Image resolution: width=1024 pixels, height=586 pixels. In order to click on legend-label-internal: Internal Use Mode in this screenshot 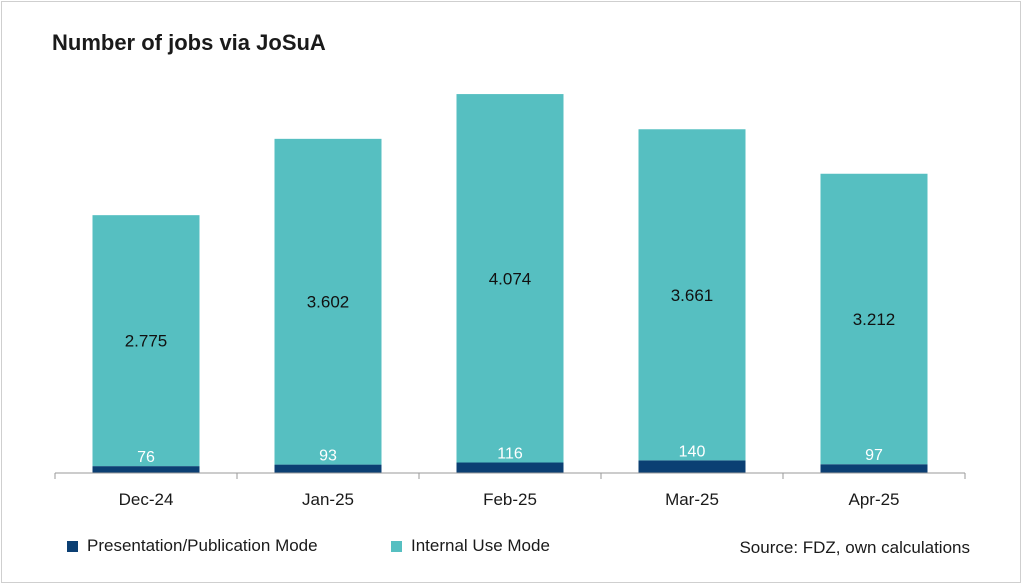, I will do `click(480, 545)`.